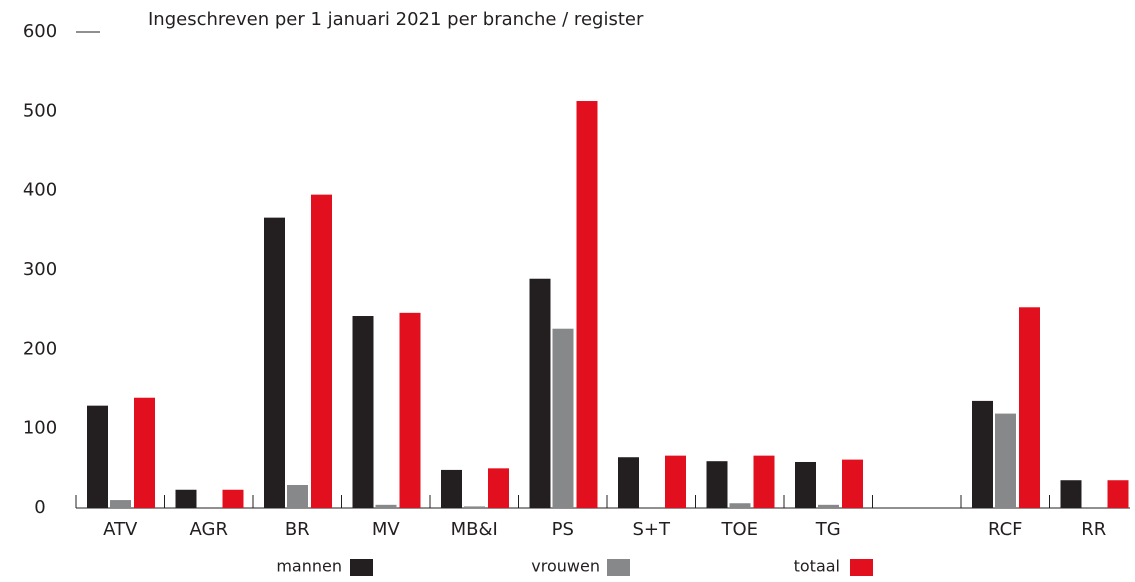 The width and height of the screenshot is (1135, 582). Describe the element at coordinates (386, 529) in the screenshot. I see `x-tick-label: MV` at that location.